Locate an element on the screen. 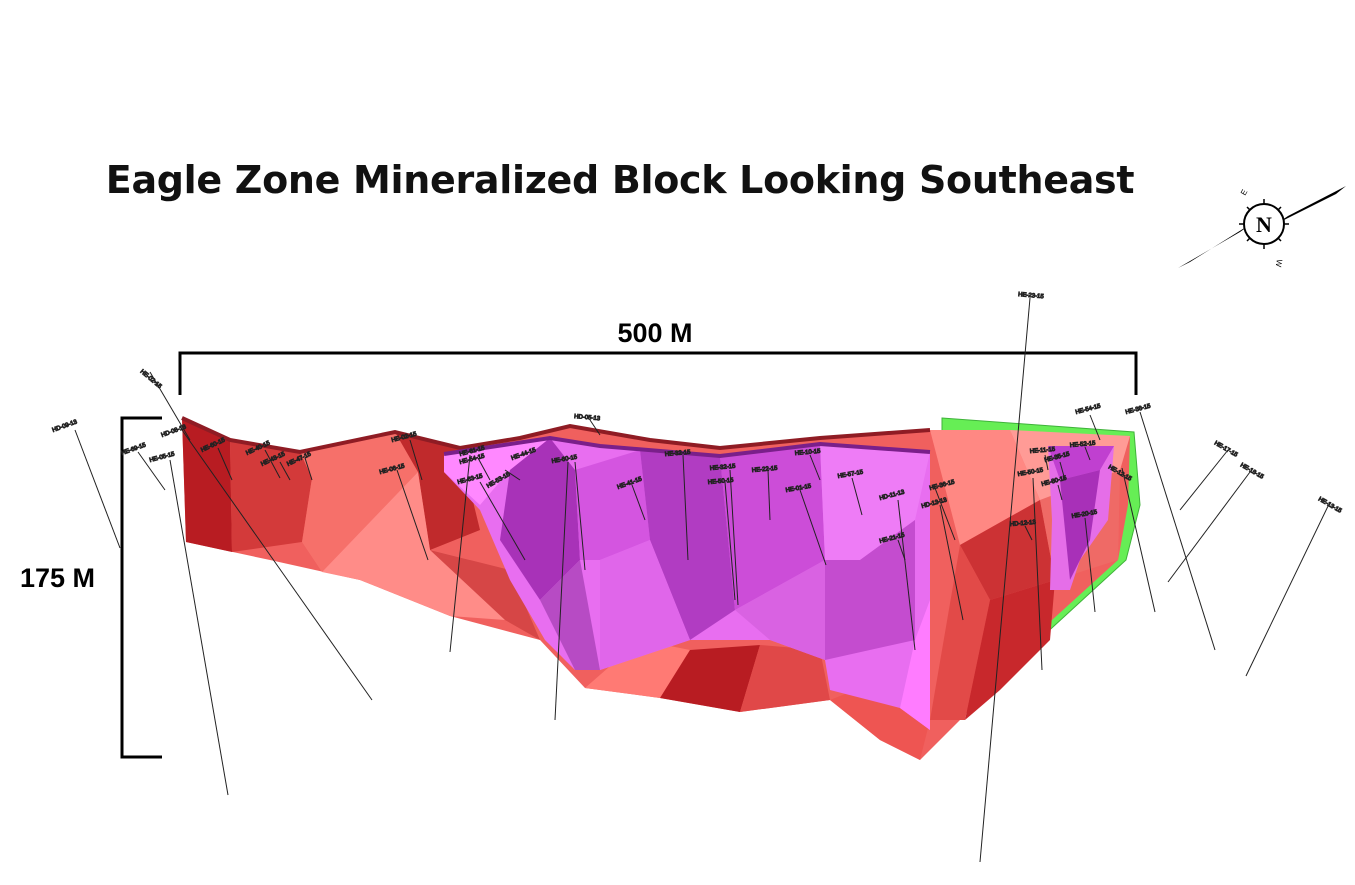  compass-east-label: E is located at coordinates (1244, 192).